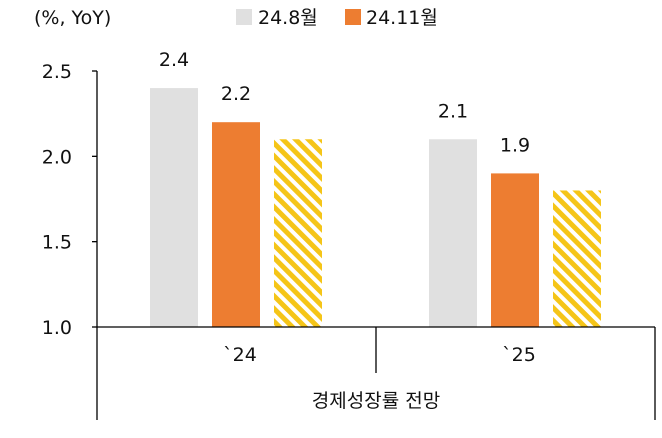 The height and width of the screenshot is (438, 662). Describe the element at coordinates (337, 18) in the screenshot. I see `legend: 24.8월 24.11월` at that location.